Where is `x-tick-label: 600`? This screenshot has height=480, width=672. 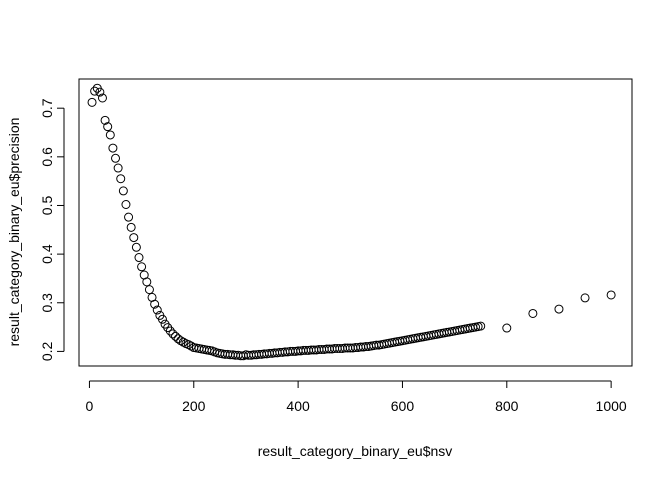 x-tick-label: 600 is located at coordinates (403, 406).